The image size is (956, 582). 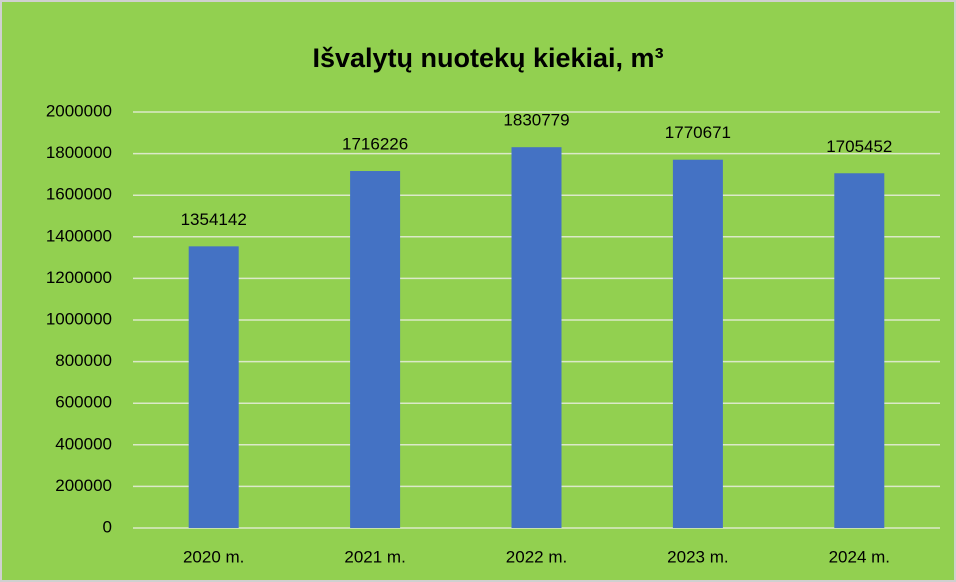 I want to click on chart-title: Išvalytų nuotekų kiekiai, m³, so click(x=487, y=58).